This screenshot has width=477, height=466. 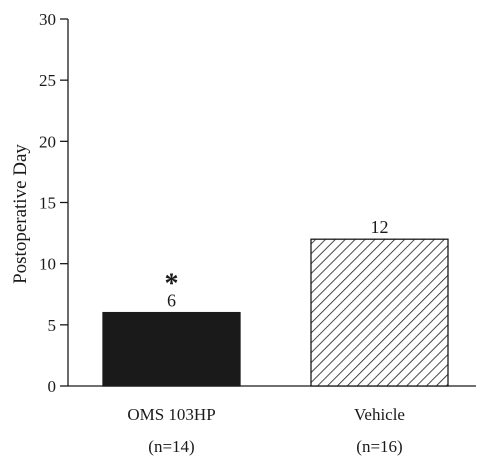 I want to click on x-axis-labels: OMS 103HP (n=14) Vehicle (n=16), so click(x=266, y=430).